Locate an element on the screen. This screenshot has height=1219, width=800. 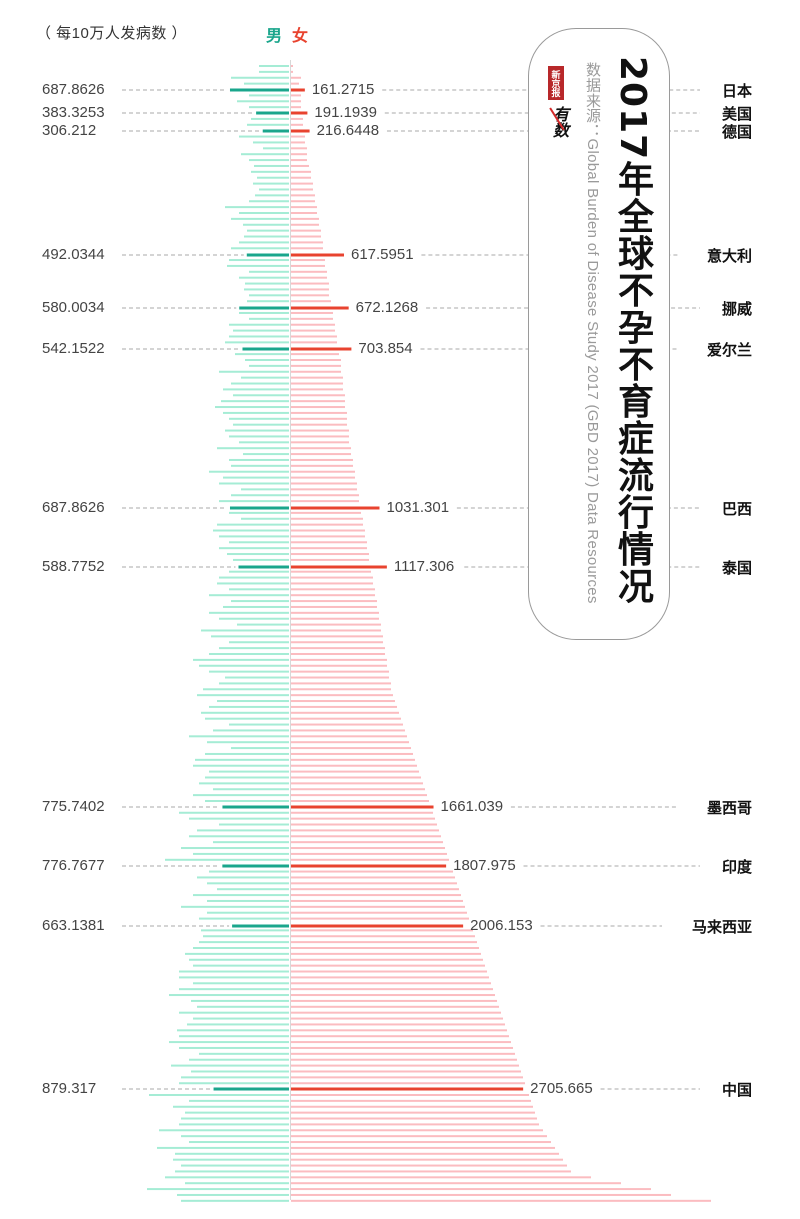
male-value-label: 687.8626 is located at coordinates (73, 89).